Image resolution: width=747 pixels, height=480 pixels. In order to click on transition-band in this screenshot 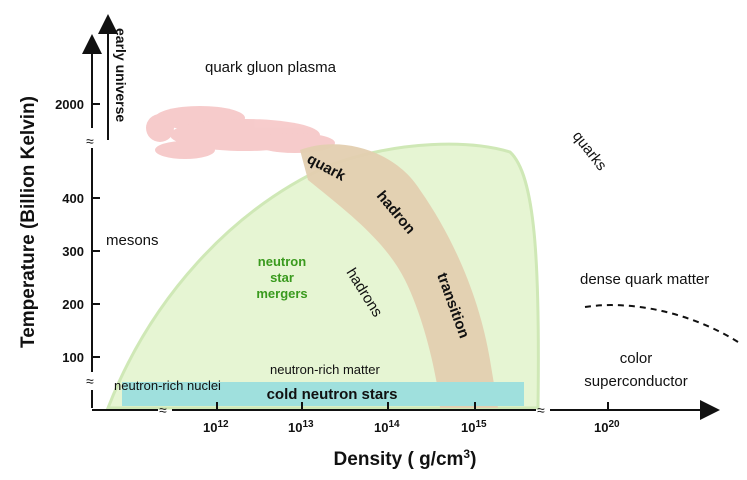, I will do `click(399, 276)`.